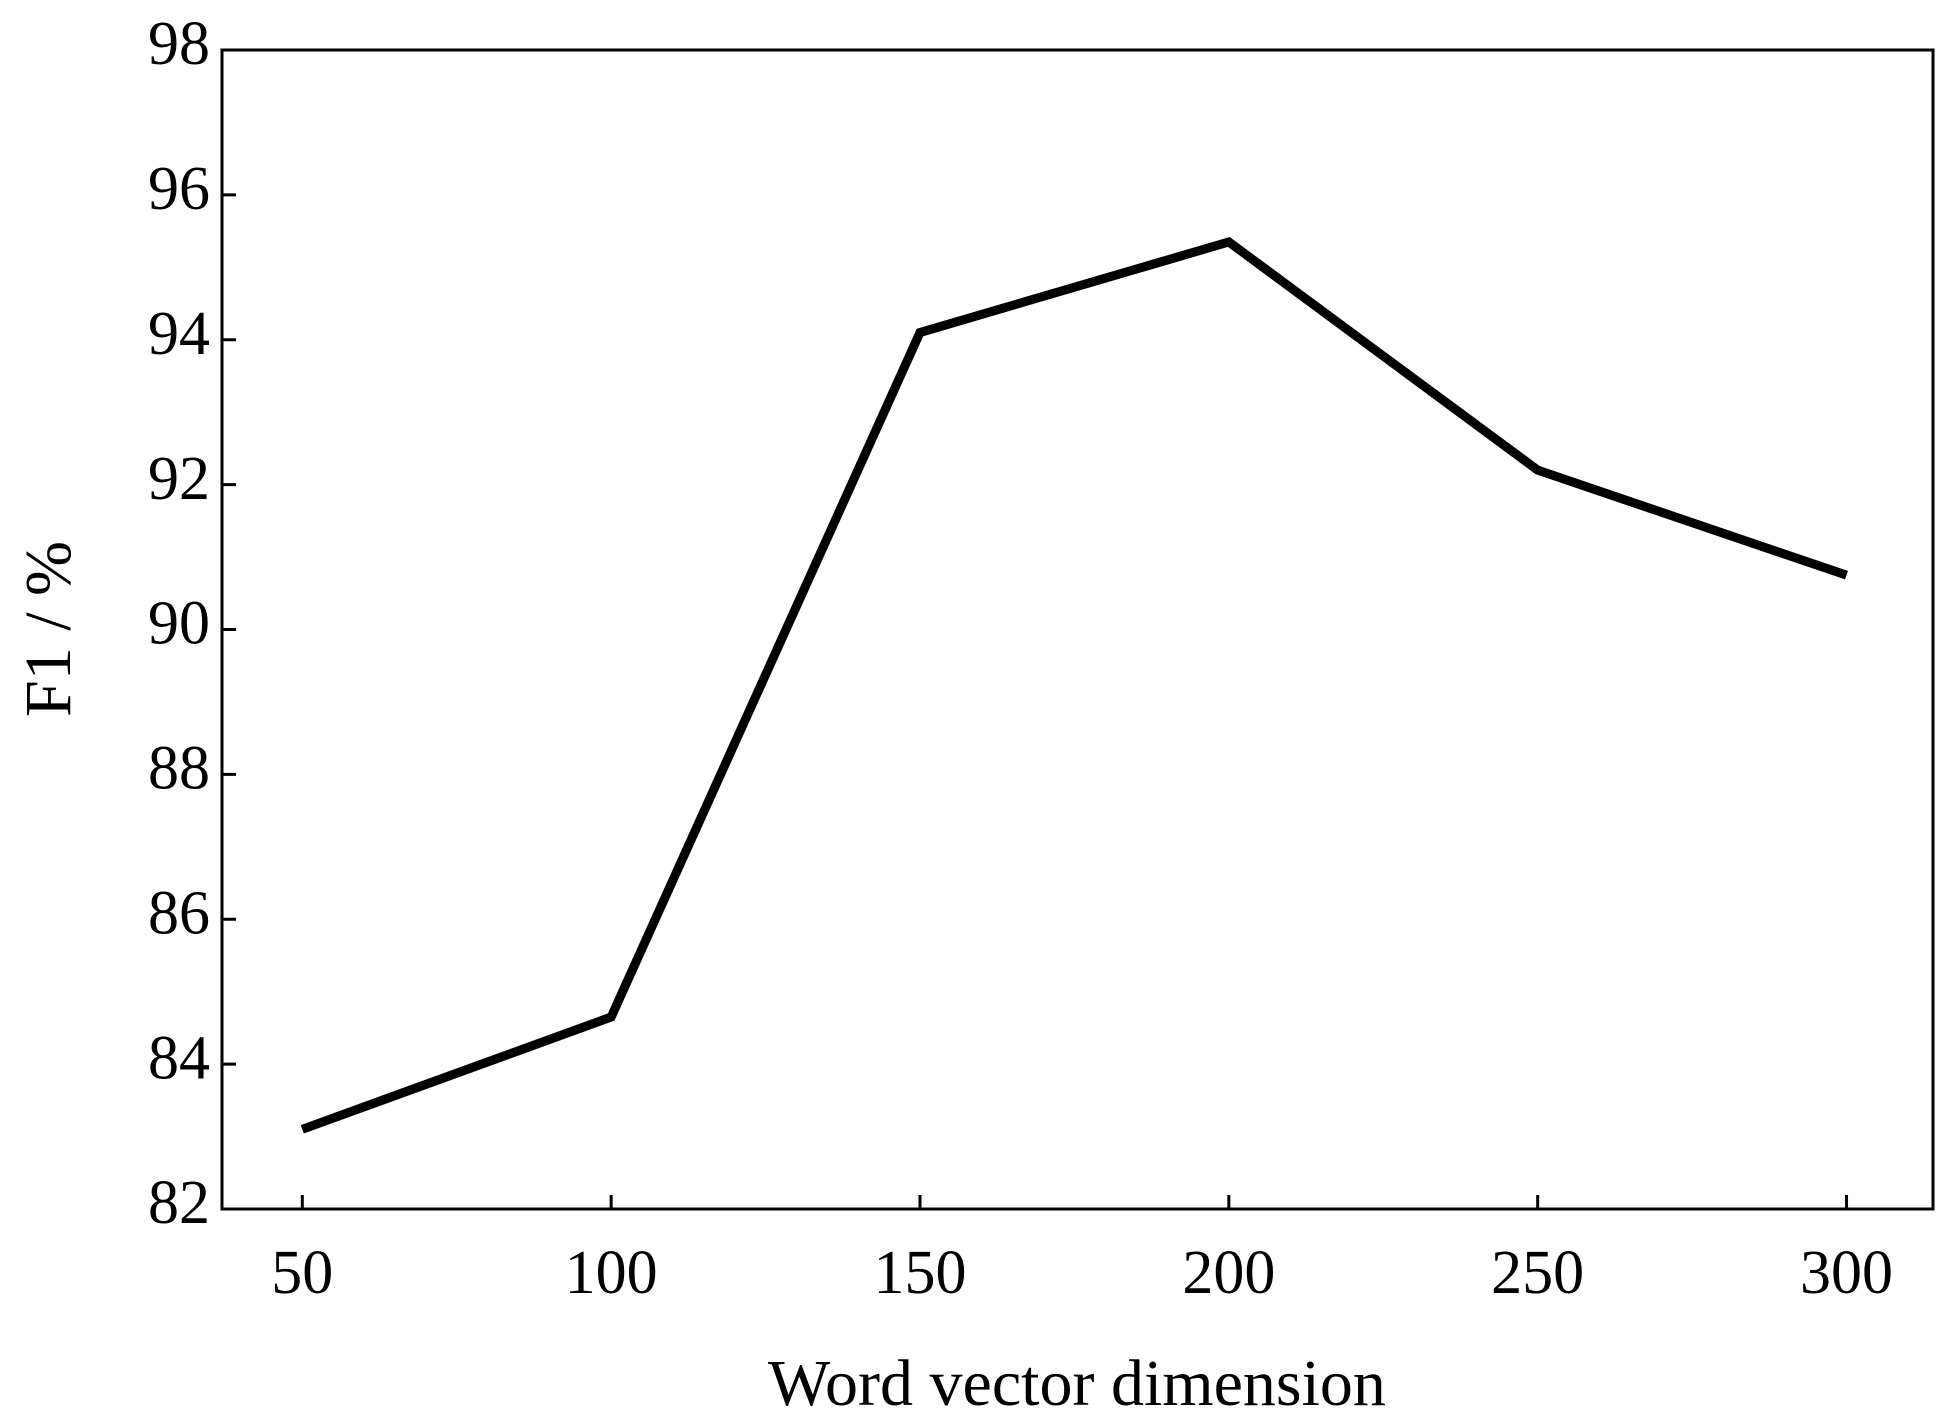  I want to click on y-tick-label: 90, so click(179, 624).